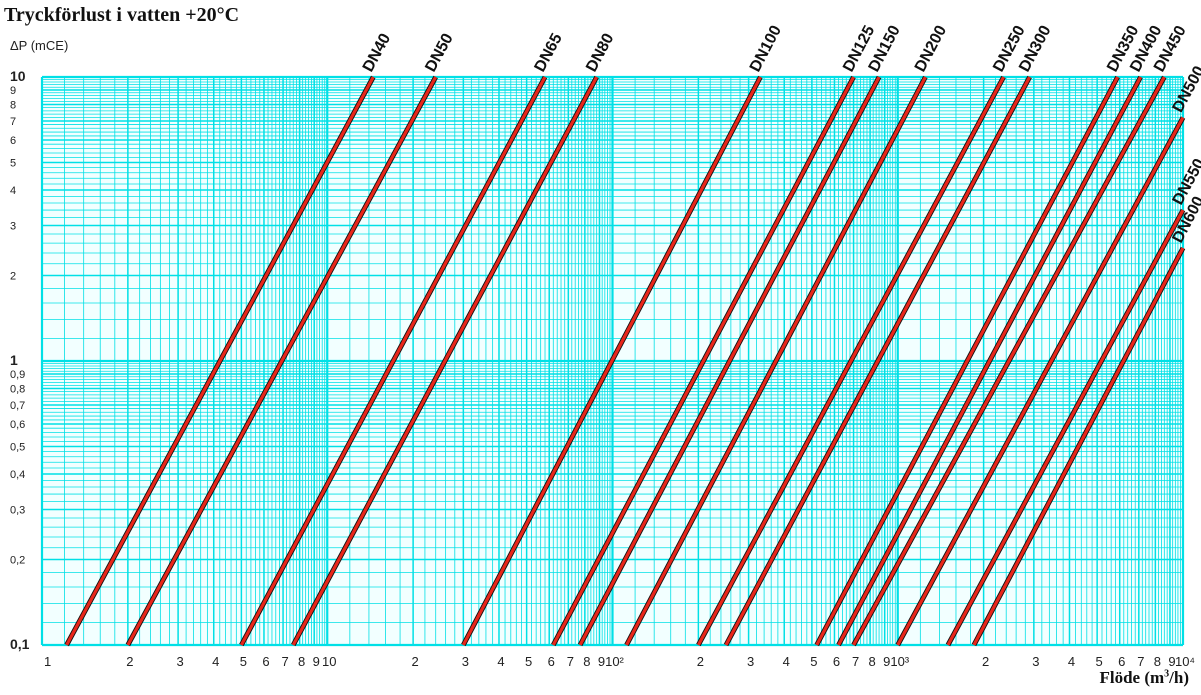 The image size is (1201, 695). I want to click on x-tick-label: 10, so click(329, 661).